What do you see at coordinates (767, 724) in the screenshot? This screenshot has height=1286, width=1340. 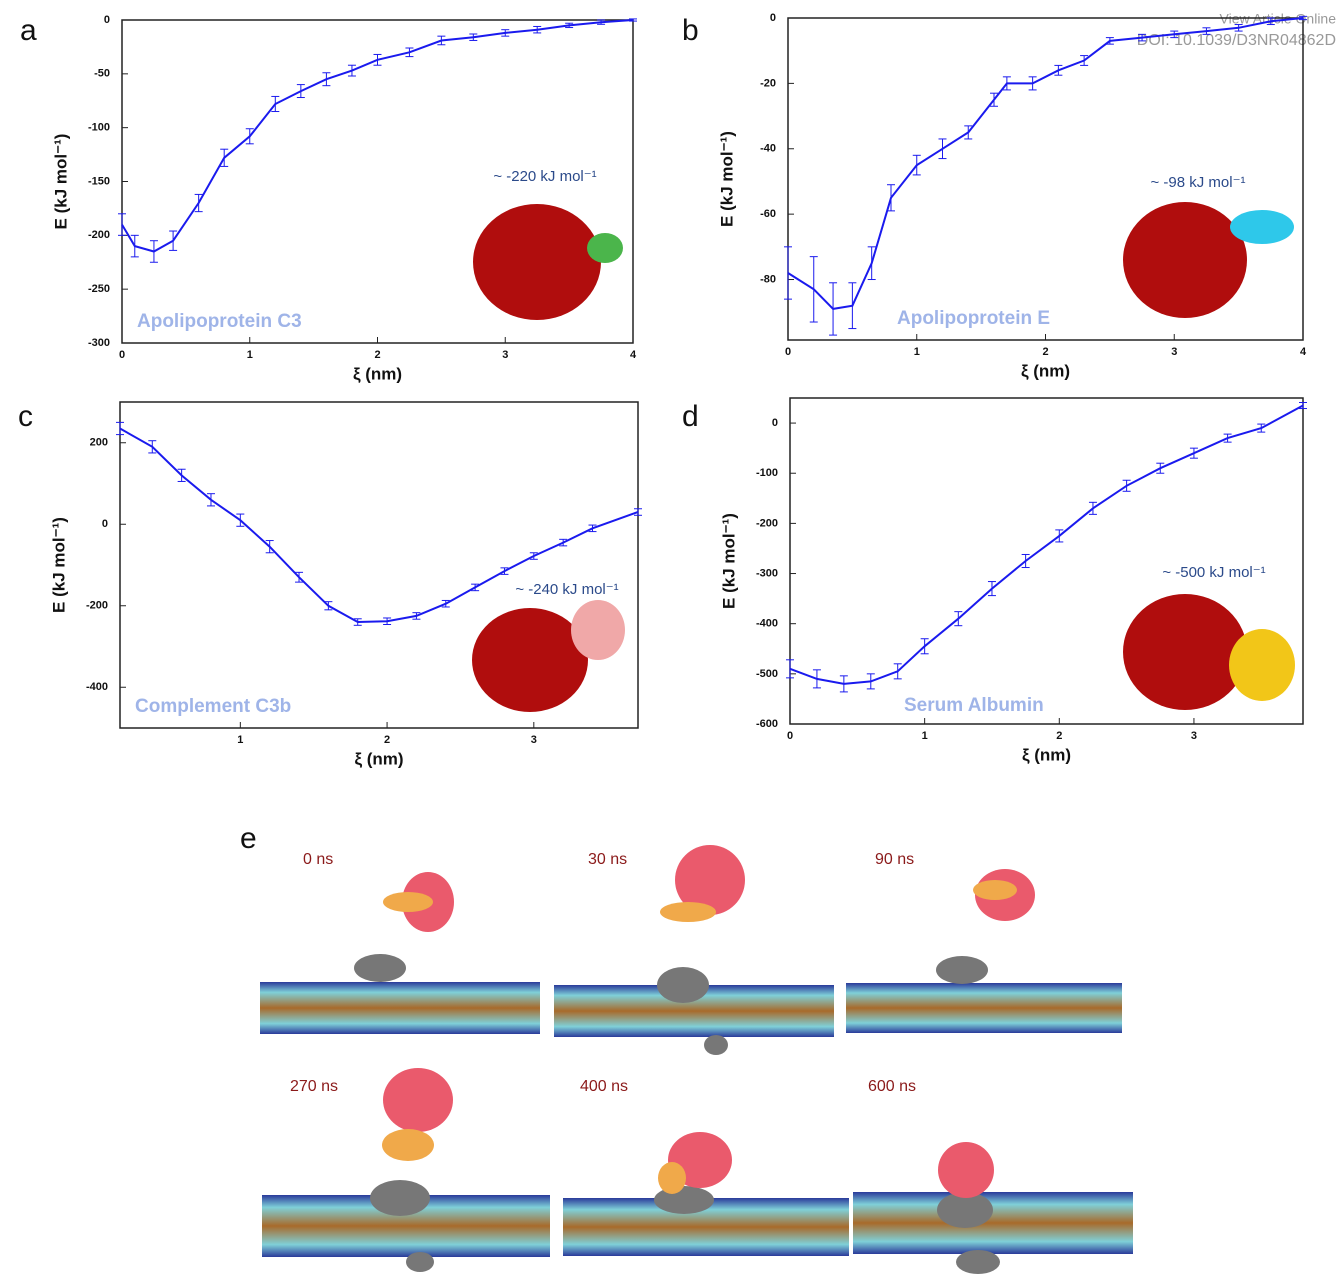 I see `y-tick-label: -600` at bounding box center [767, 724].